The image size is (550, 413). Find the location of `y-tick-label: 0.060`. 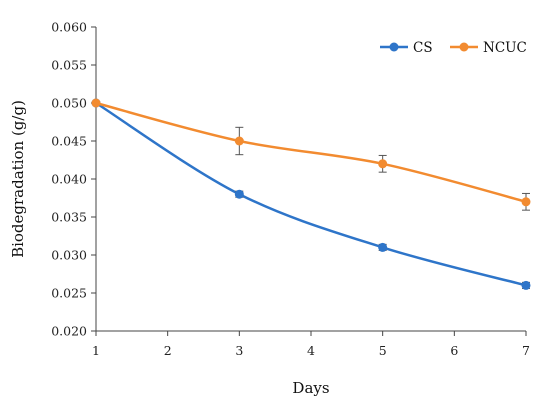

y-tick-label: 0.060 is located at coordinates (69, 27).